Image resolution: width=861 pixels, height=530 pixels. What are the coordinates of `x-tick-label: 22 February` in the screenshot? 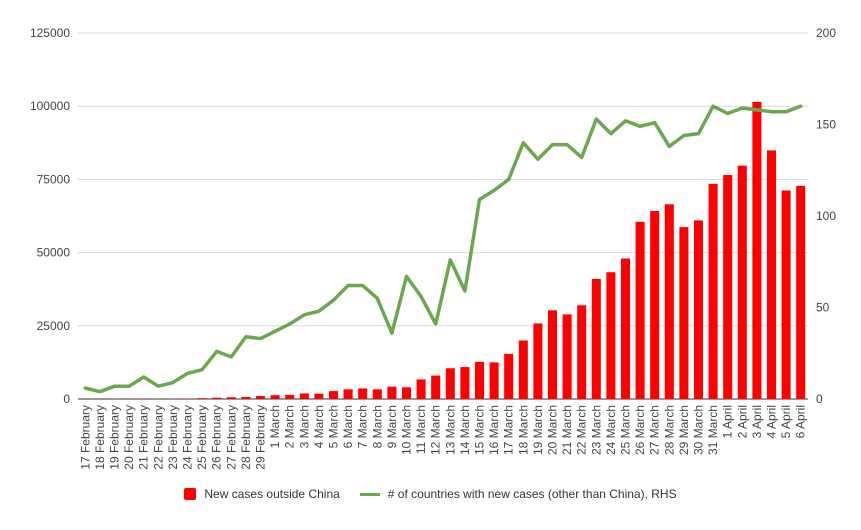 It's located at (158, 437).